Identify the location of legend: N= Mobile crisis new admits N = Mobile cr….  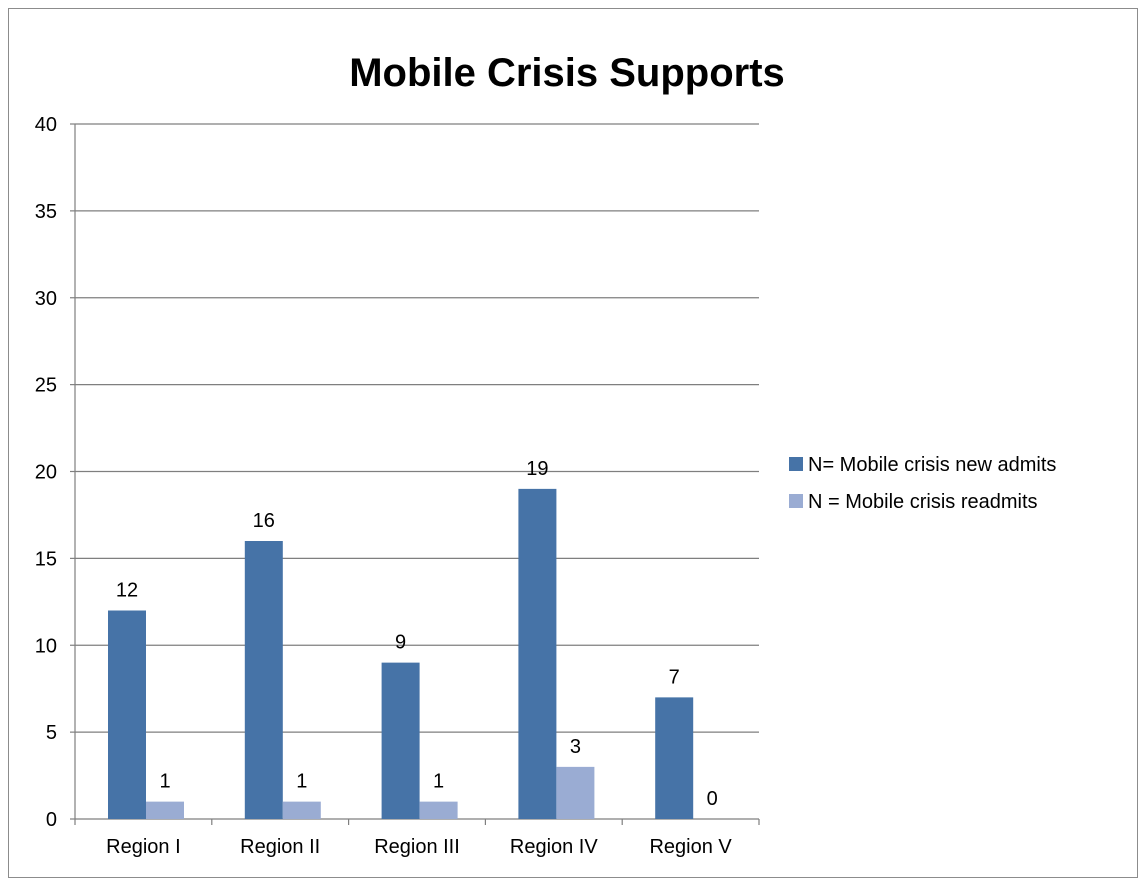
(922, 483).